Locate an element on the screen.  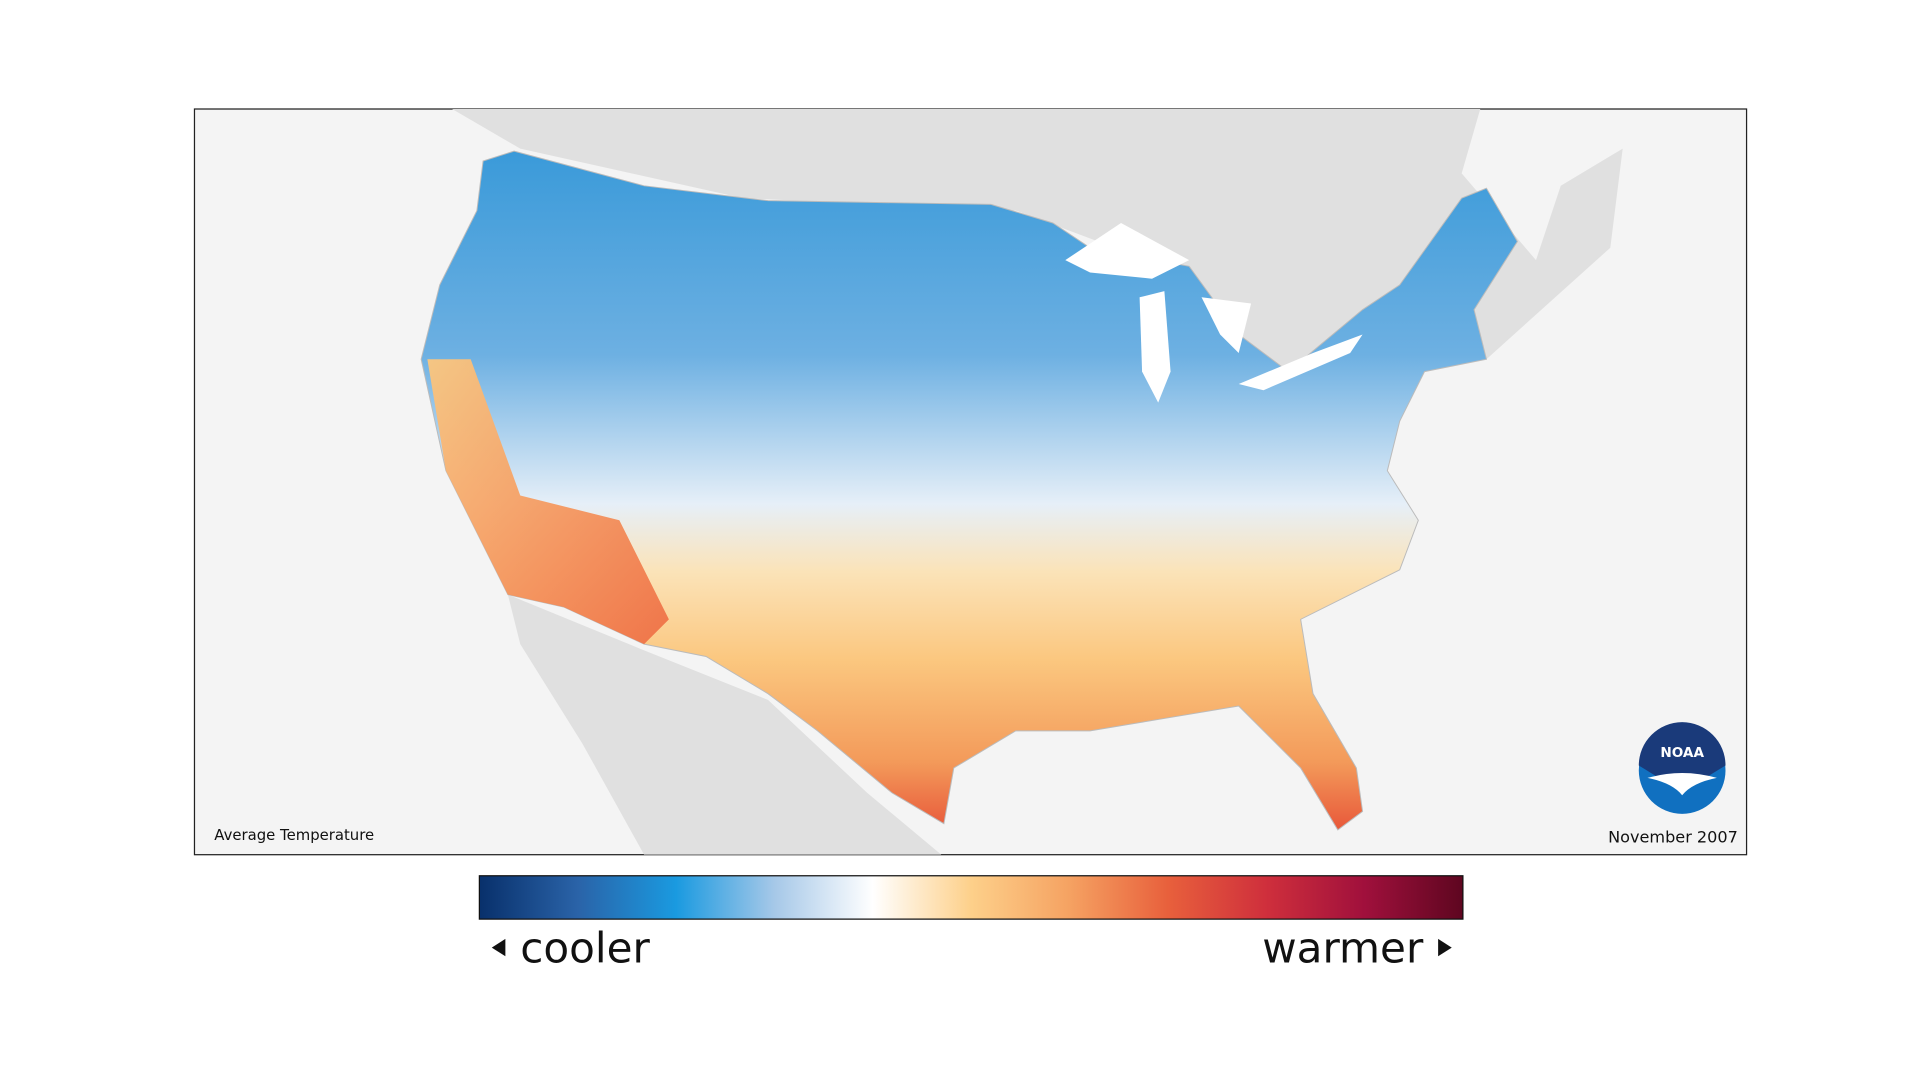
lake-michigan is located at coordinates (1155, 347).